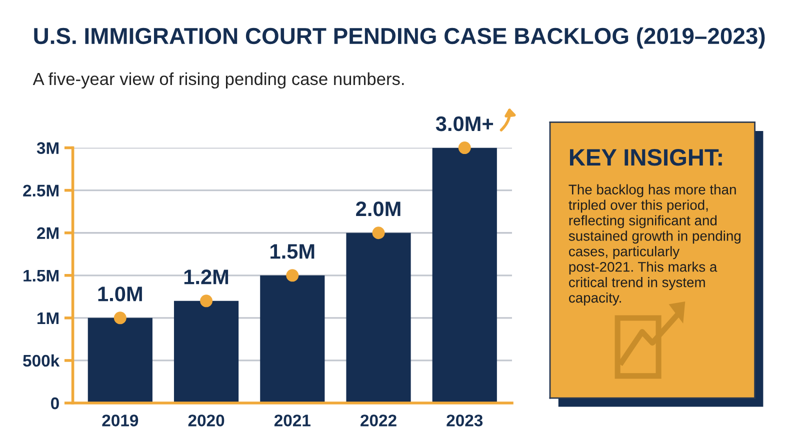 The image size is (800, 447). What do you see at coordinates (120, 294) in the screenshot?
I see `data-label: 1.0M` at bounding box center [120, 294].